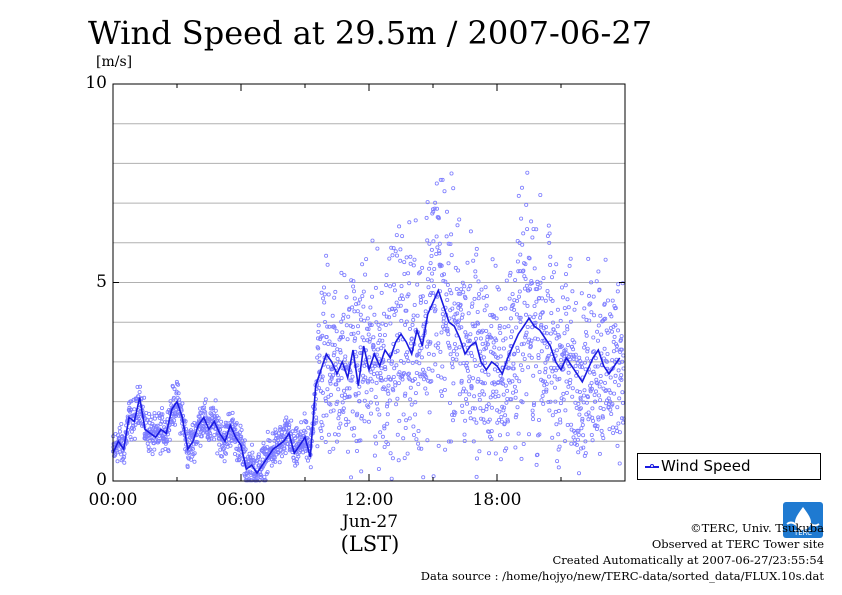  Describe the element at coordinates (370, 33) in the screenshot. I see `chart-title: Wind Speed at 29.5m / 2007-06-27` at that location.